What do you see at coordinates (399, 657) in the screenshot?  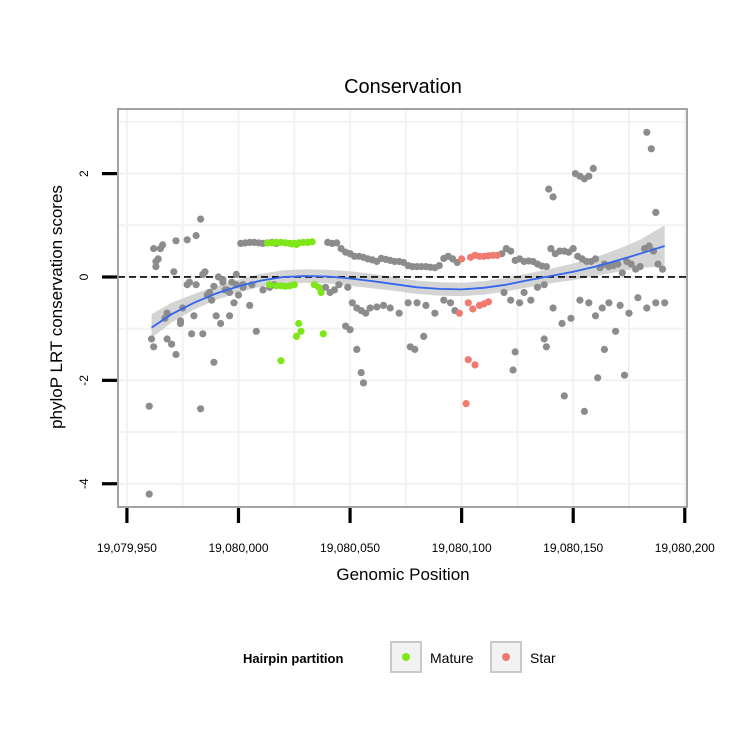 I see `legend: Hairpin partition Mature Star` at bounding box center [399, 657].